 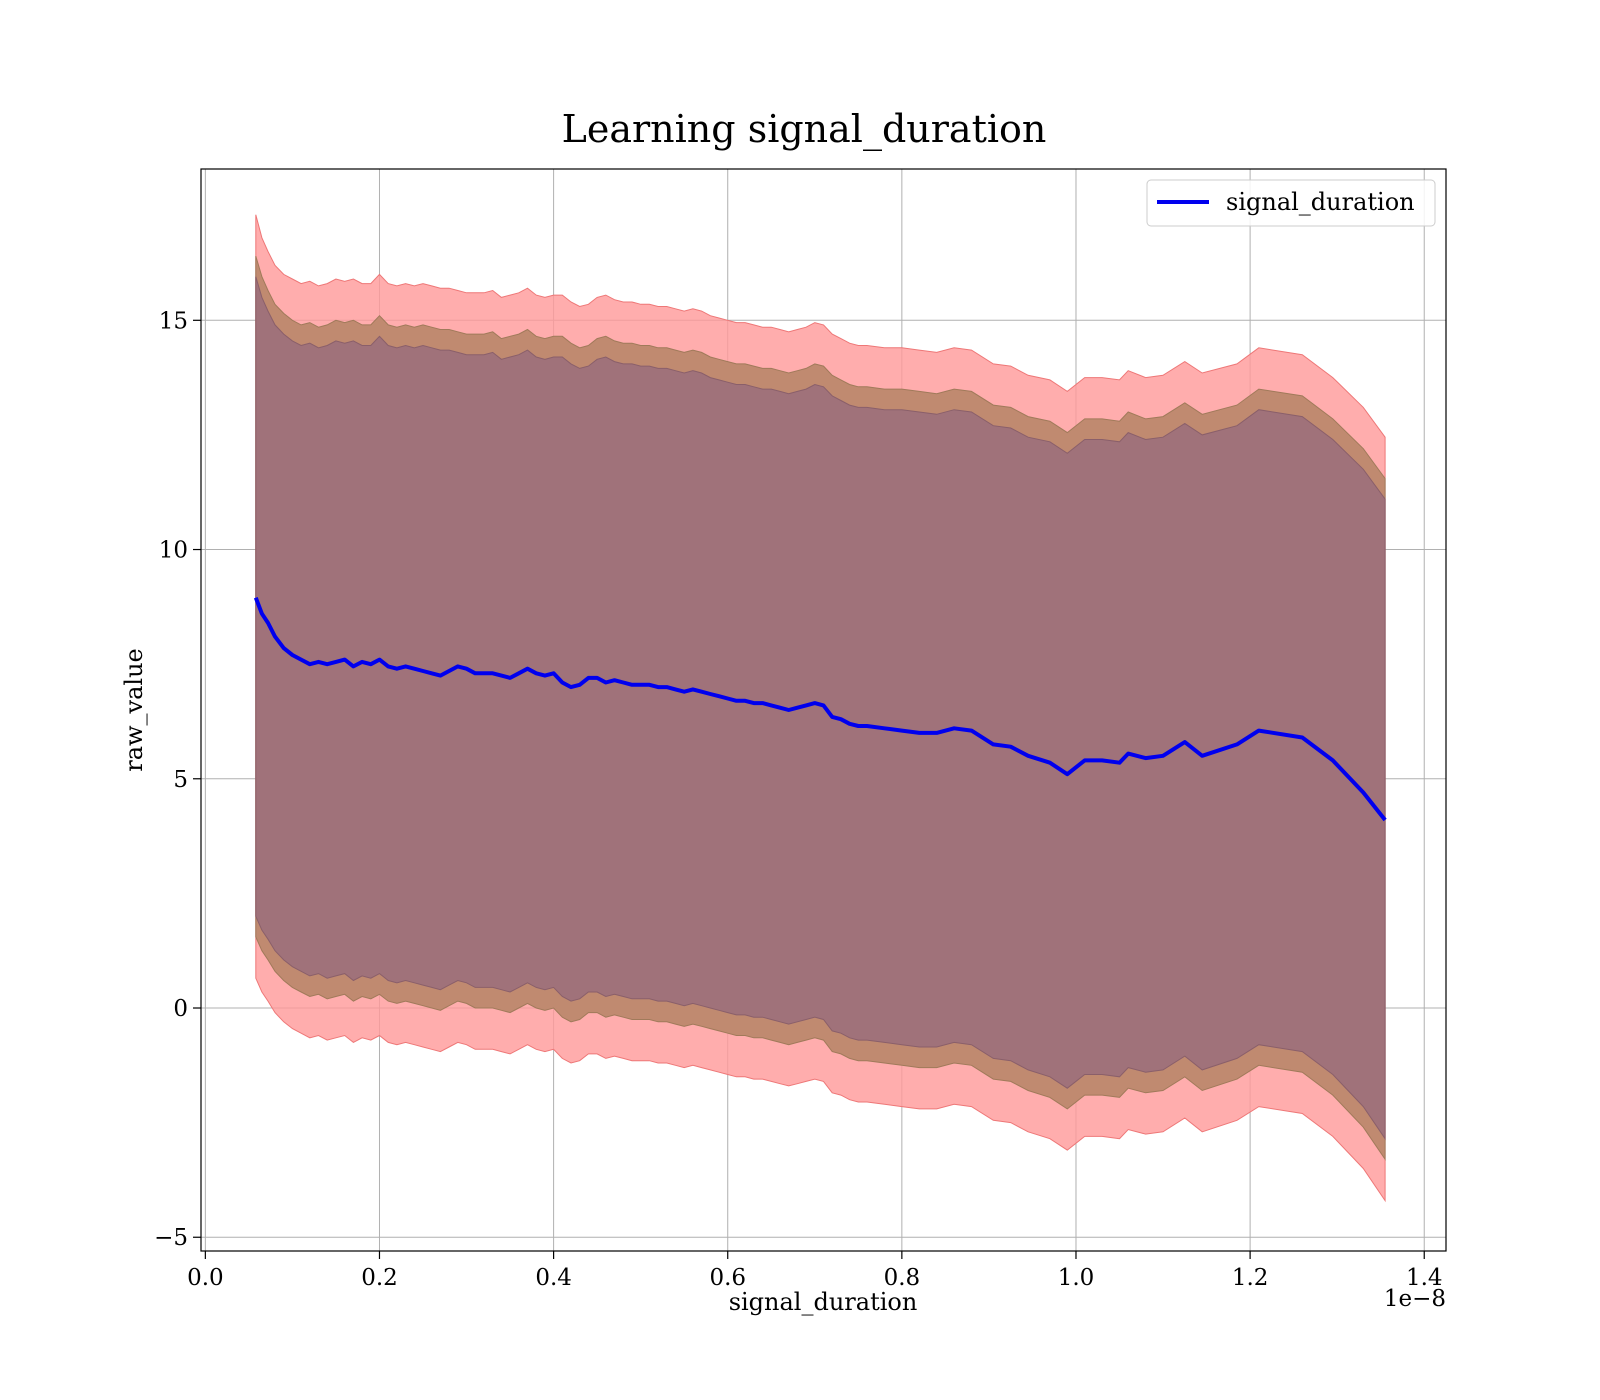 What do you see at coordinates (1250, 1278) in the screenshot?
I see `x-tick-label: 1.2` at bounding box center [1250, 1278].